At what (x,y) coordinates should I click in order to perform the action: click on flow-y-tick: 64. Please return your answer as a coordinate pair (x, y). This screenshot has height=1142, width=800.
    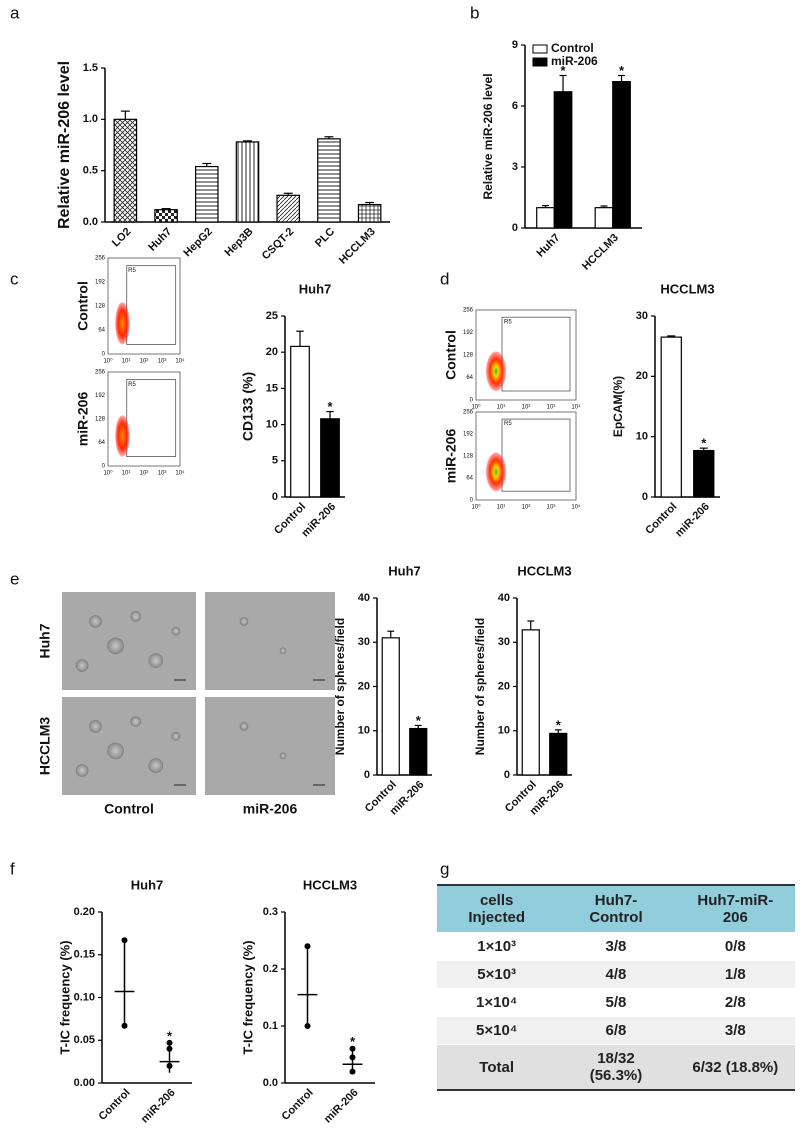
    Looking at the image, I should click on (469, 378).